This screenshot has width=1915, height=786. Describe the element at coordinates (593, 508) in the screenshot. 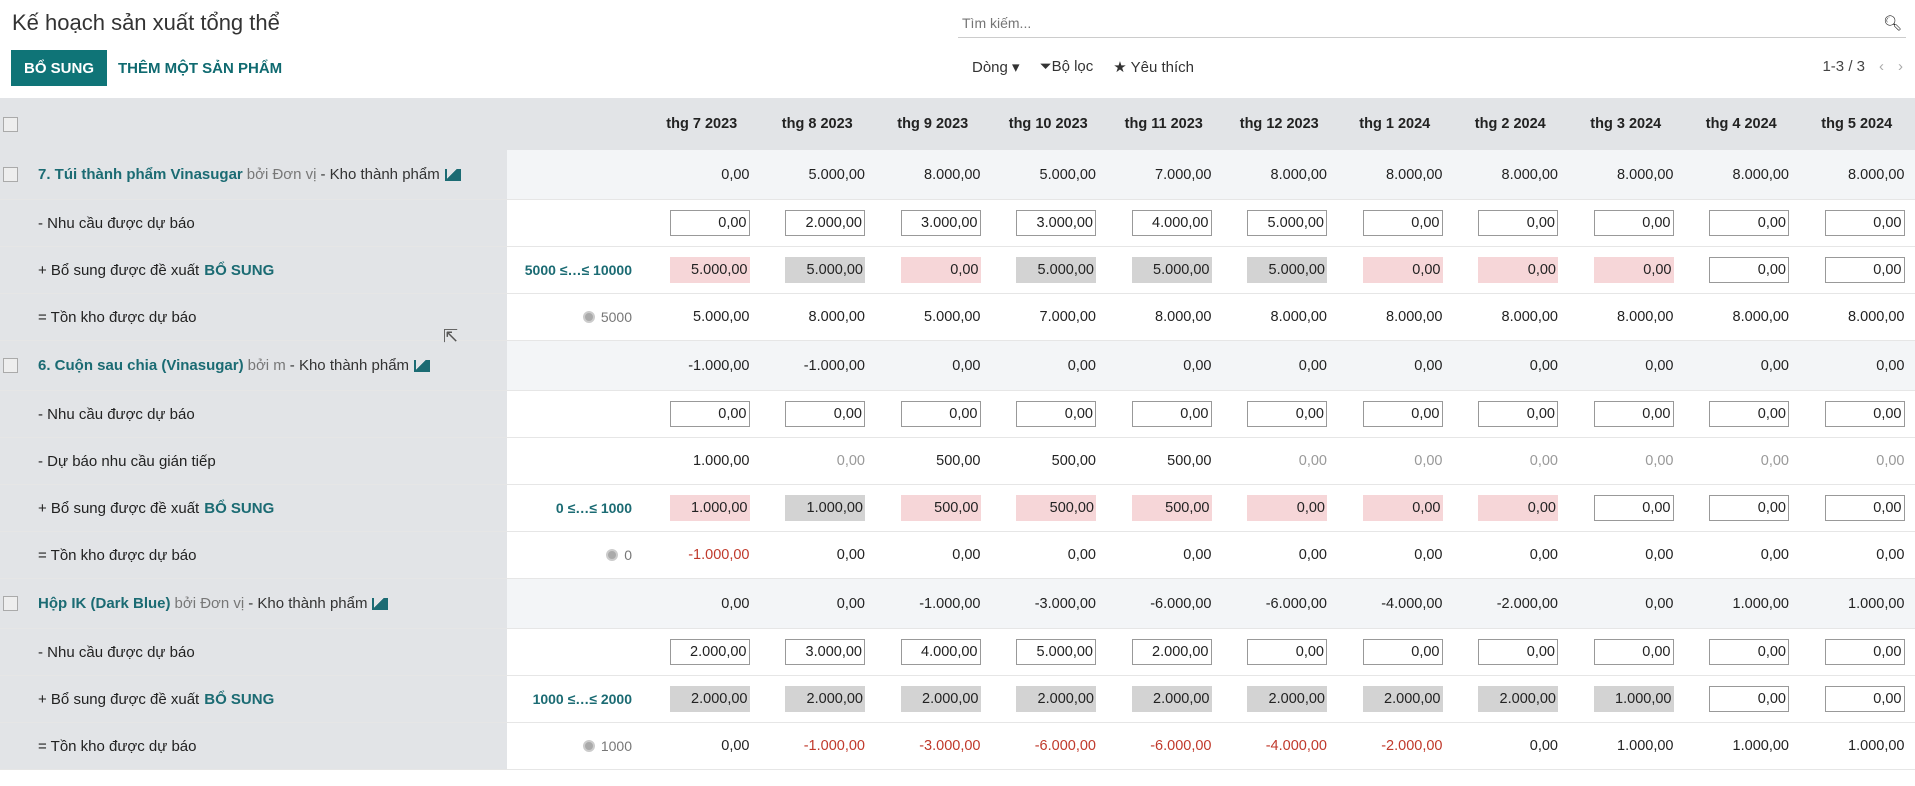

I see `min-max-range-link: 0 ≤…≤ 1000` at that location.